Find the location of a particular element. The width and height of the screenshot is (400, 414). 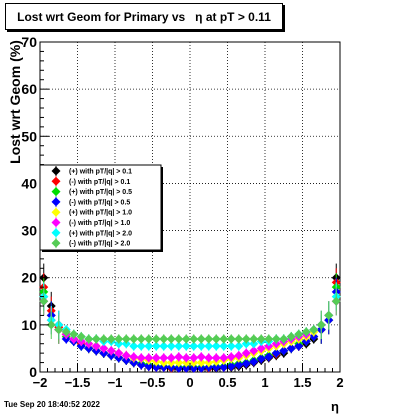

legend-label: (+) with pT/|q| > 2.0 is located at coordinates (100, 233).